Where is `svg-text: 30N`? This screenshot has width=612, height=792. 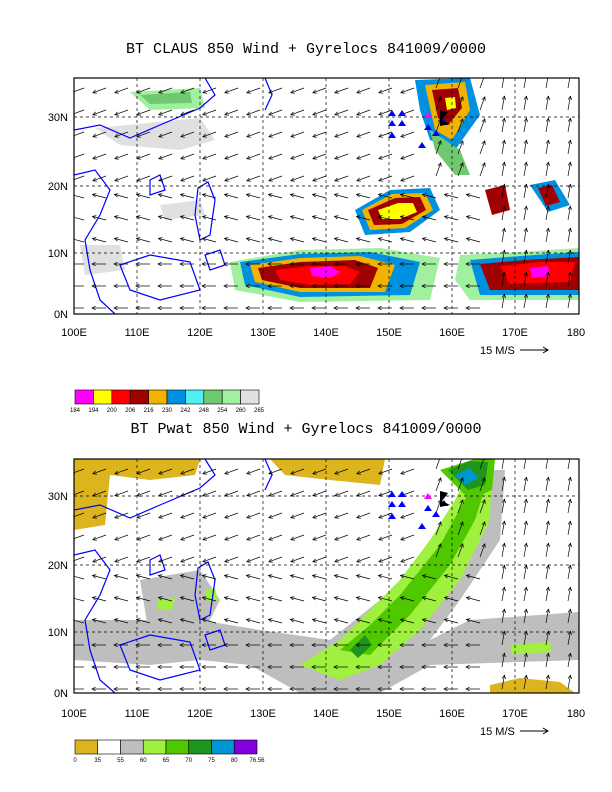 svg-text: 30N is located at coordinates (58, 497).